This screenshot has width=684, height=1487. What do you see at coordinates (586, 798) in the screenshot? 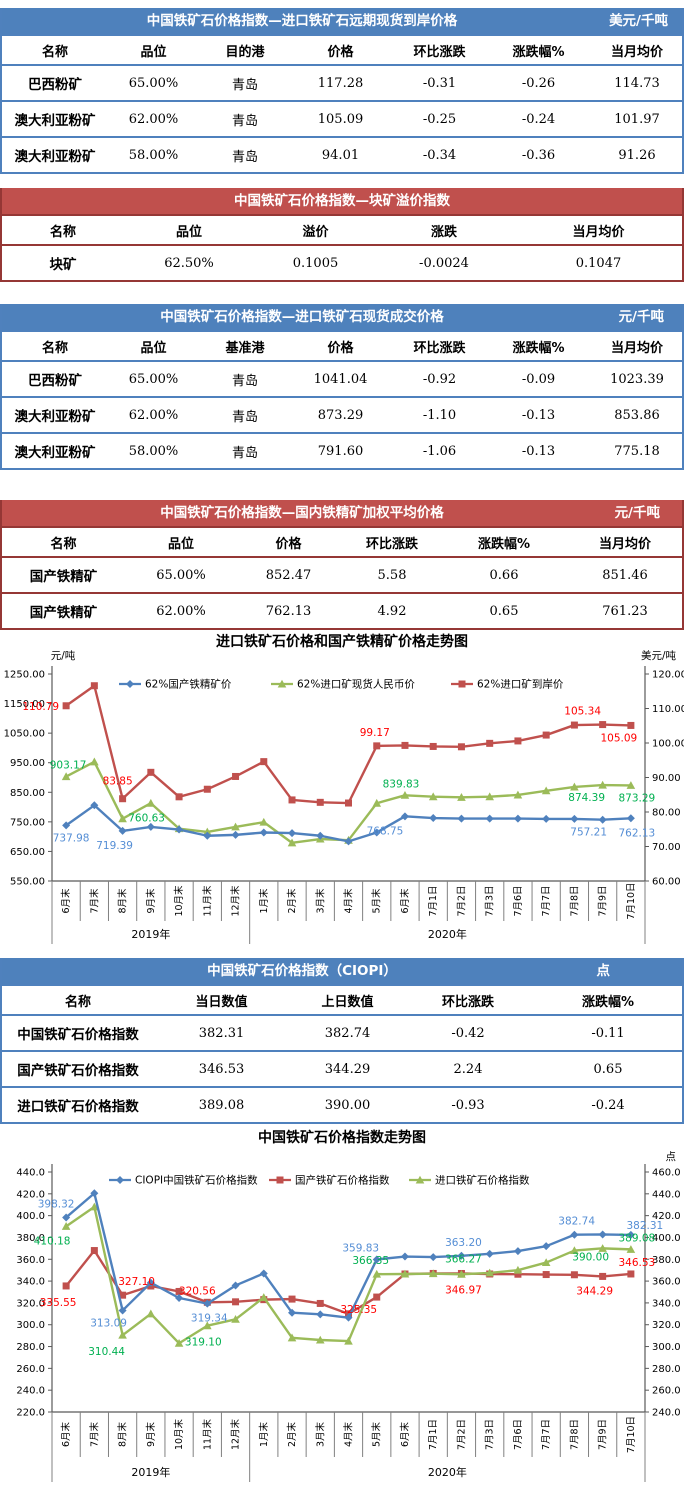
I see `data-point-label: 874.39` at bounding box center [586, 798].